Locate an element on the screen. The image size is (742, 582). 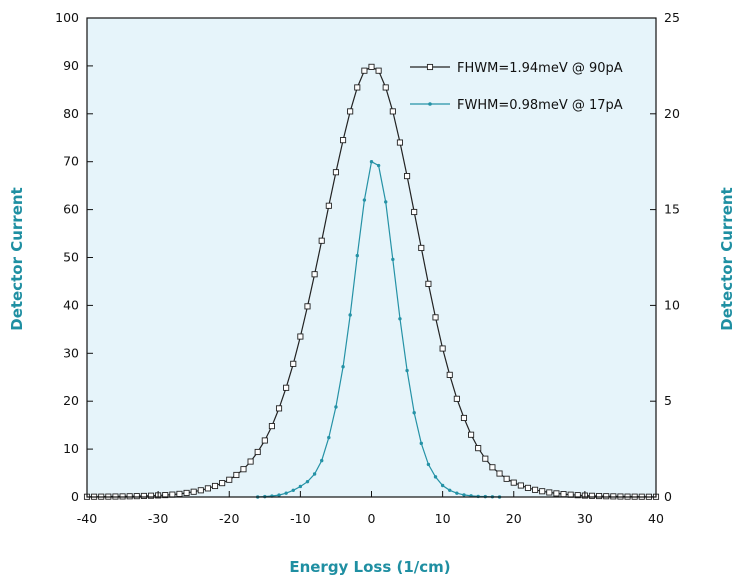
y-tick-label-left: 100 is located at coordinates (67, 17).